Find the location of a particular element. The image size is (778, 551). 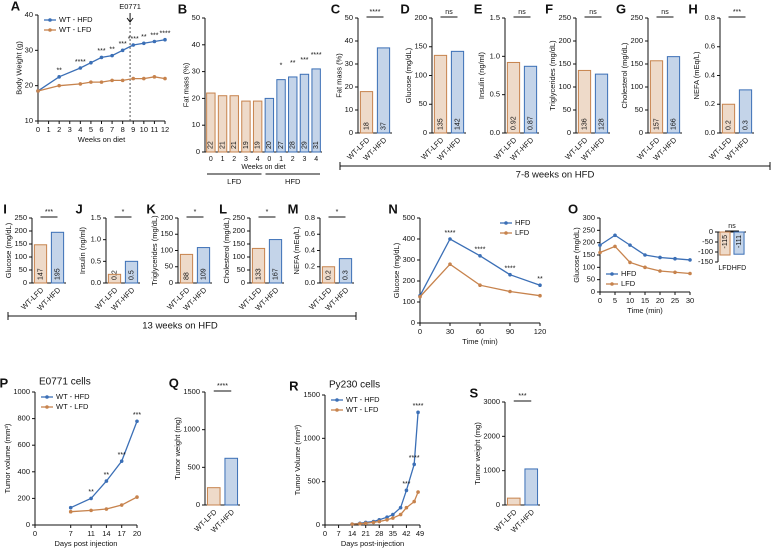

significance: * is located at coordinates (337, 212).